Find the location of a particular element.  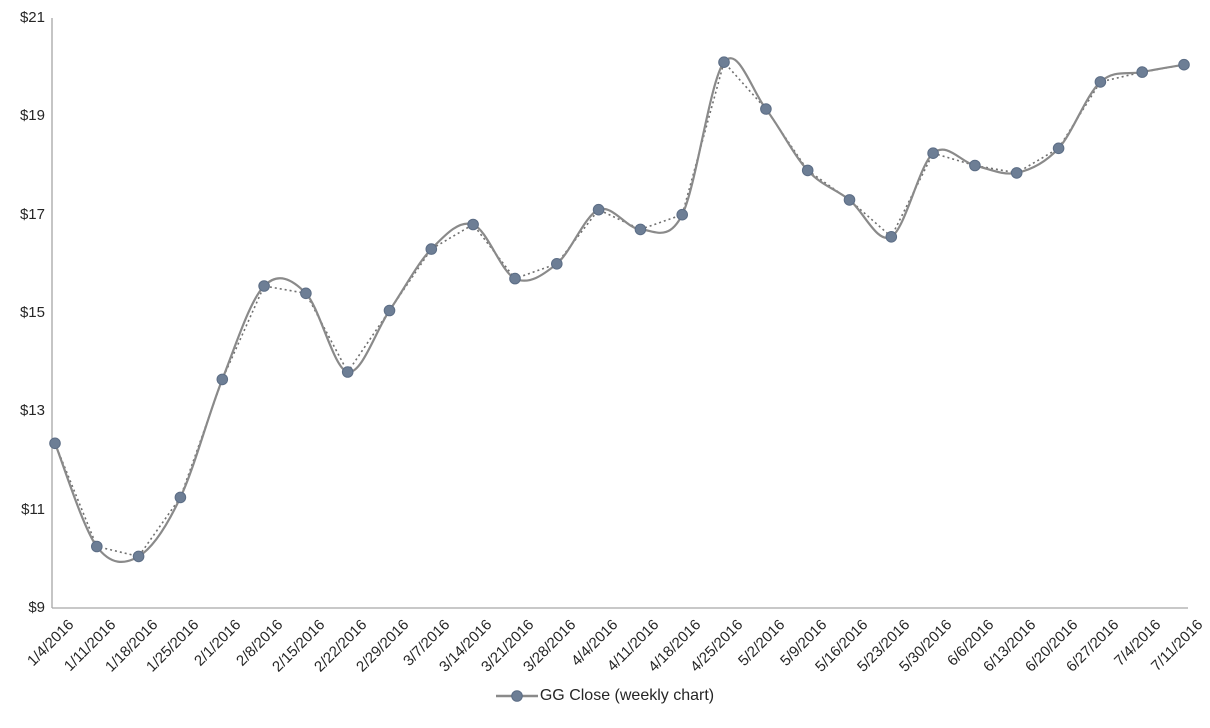

legend-line-marker-icon is located at coordinates (516, 696).